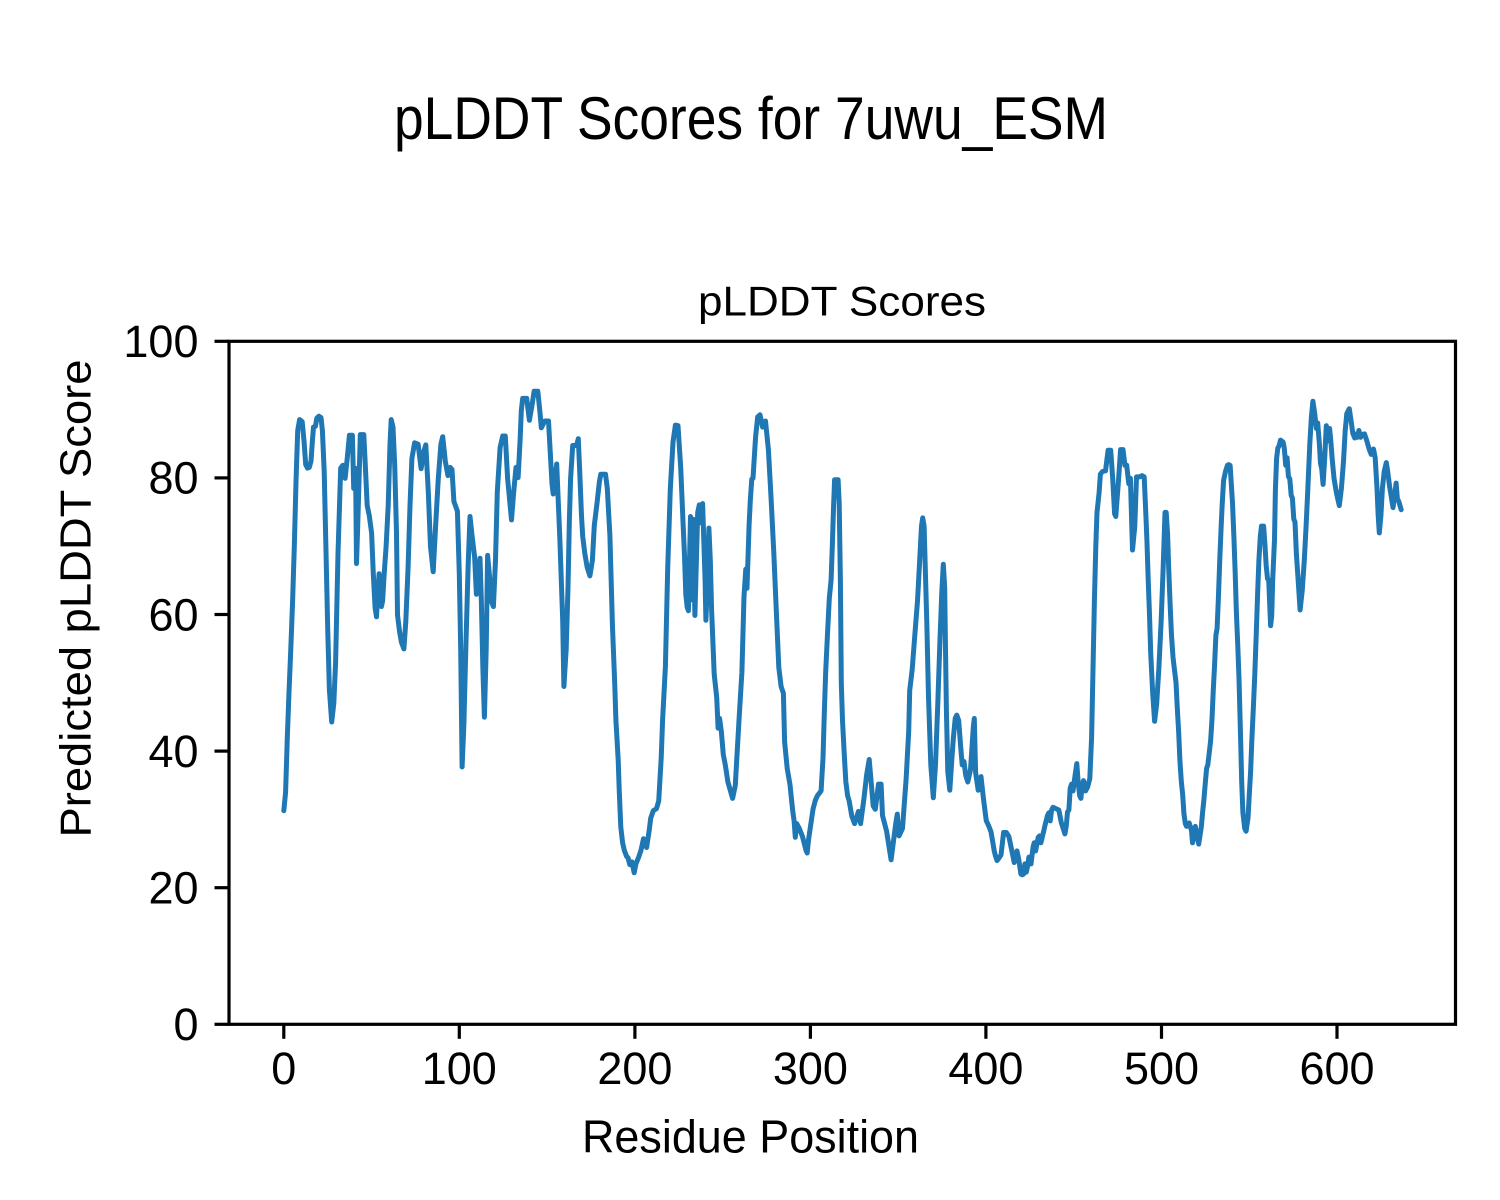 The width and height of the screenshot is (1500, 1200). What do you see at coordinates (985, 1068) in the screenshot?
I see `svg-text: 400` at bounding box center [985, 1068].